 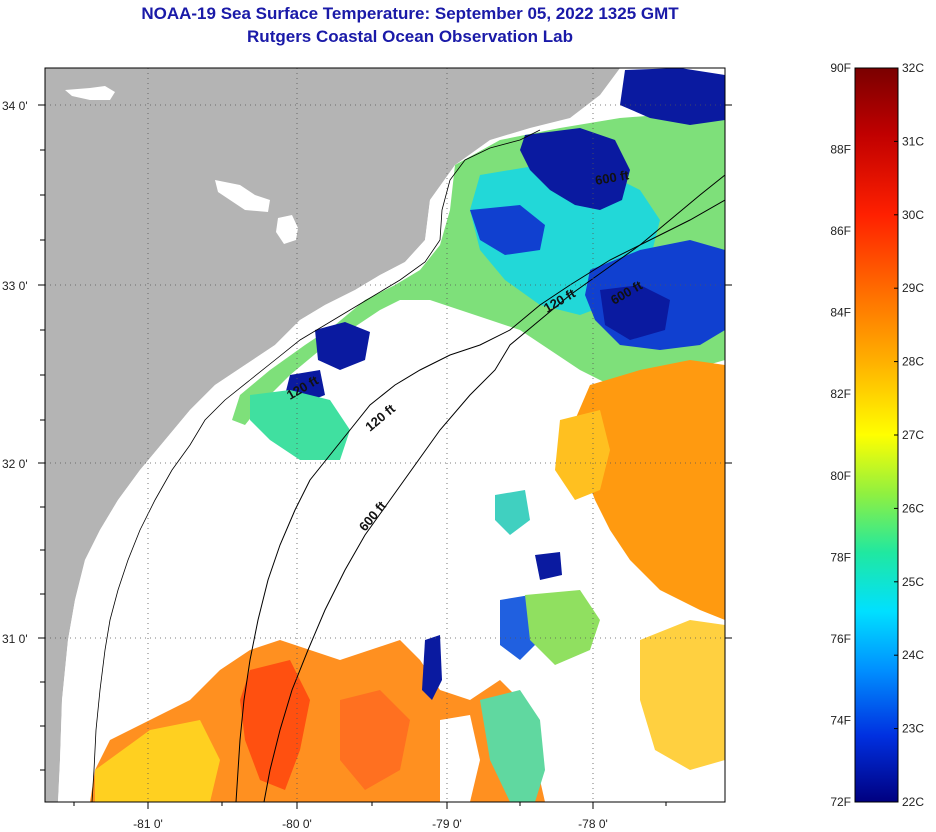 What do you see at coordinates (15, 464) in the screenshot?
I see `lat-label: 32 0'` at bounding box center [15, 464].